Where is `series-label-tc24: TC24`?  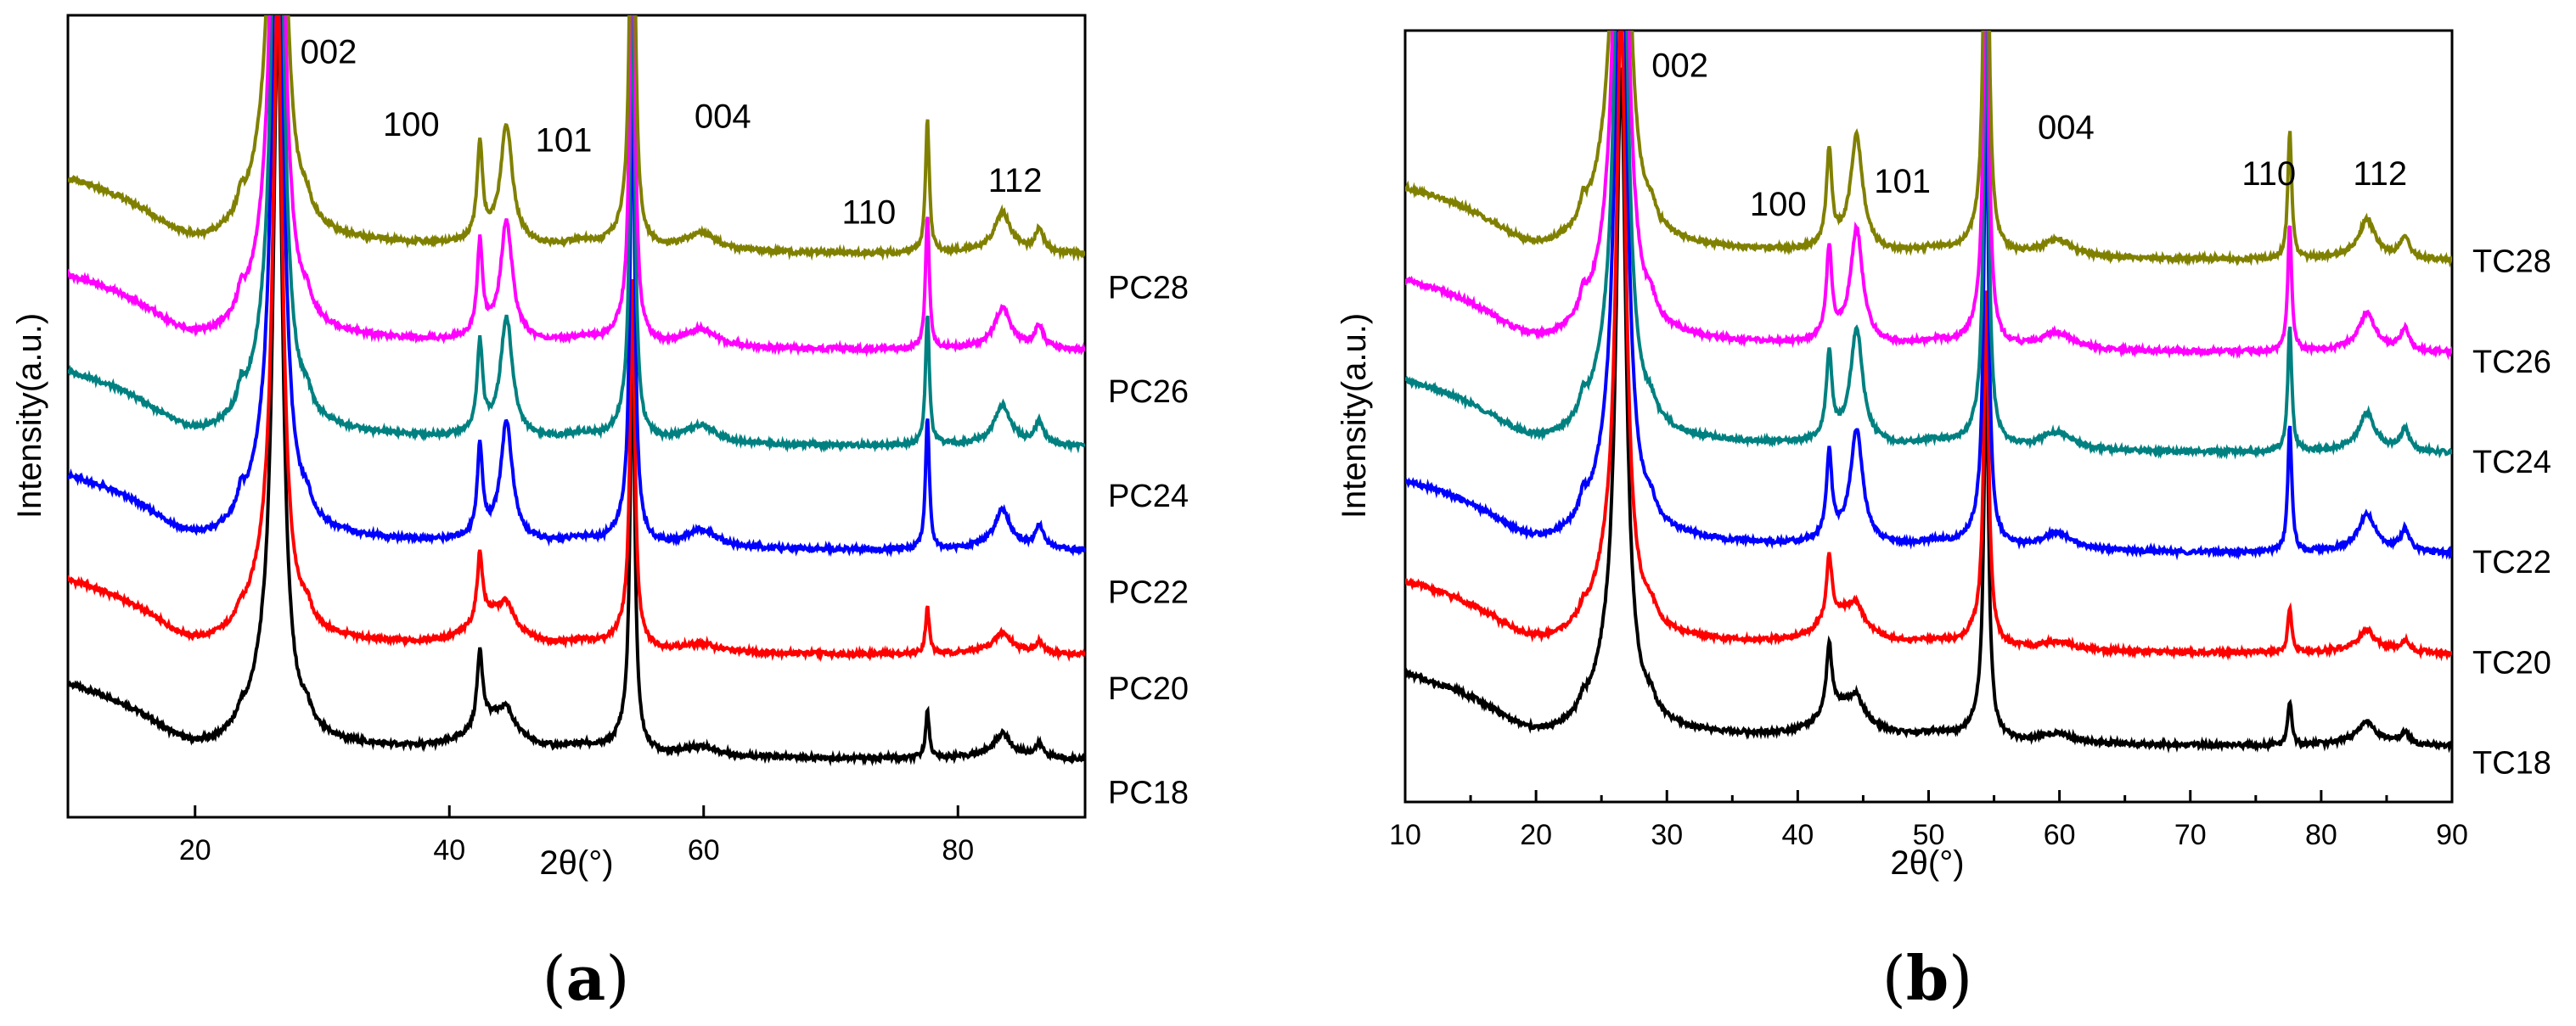
series-label-tc24: TC24 is located at coordinates (2511, 462).